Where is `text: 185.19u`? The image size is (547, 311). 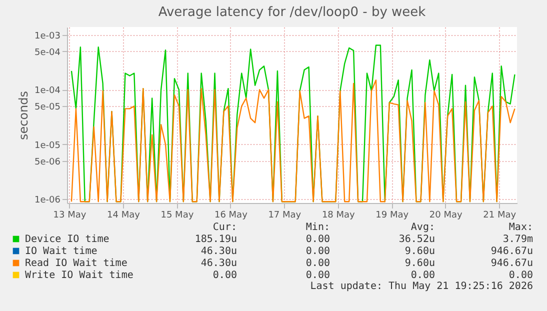 text: 185.19u is located at coordinates (215, 239).